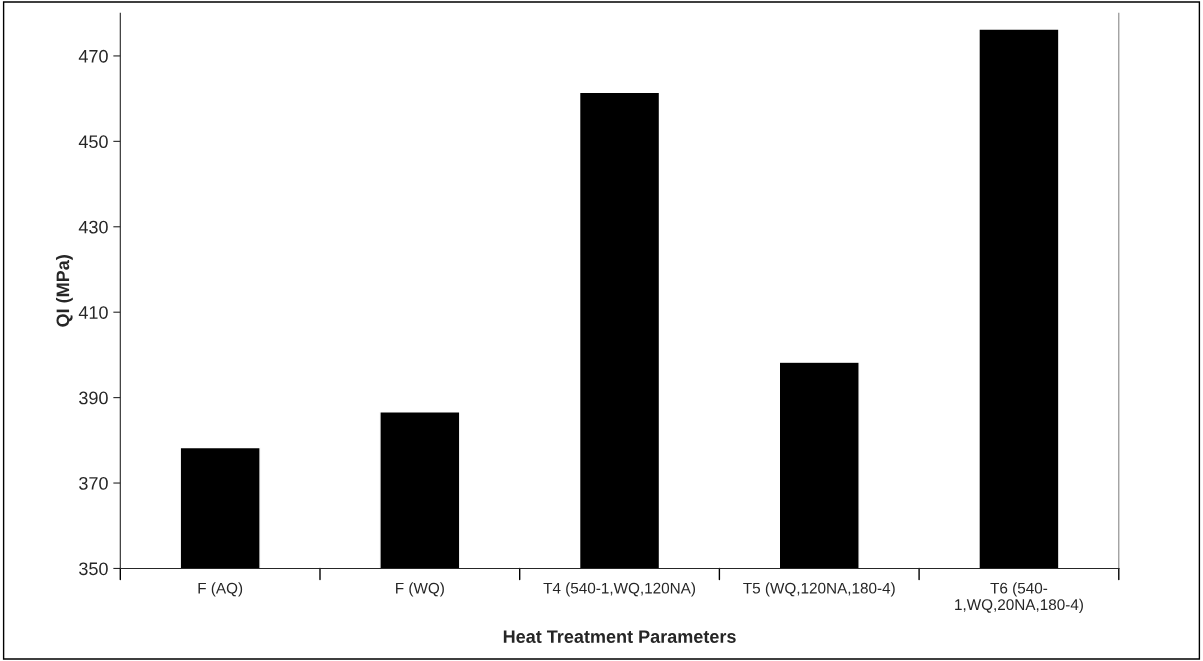 The width and height of the screenshot is (1203, 661). Describe the element at coordinates (93, 398) in the screenshot. I see `y-tick-label: 390` at that location.